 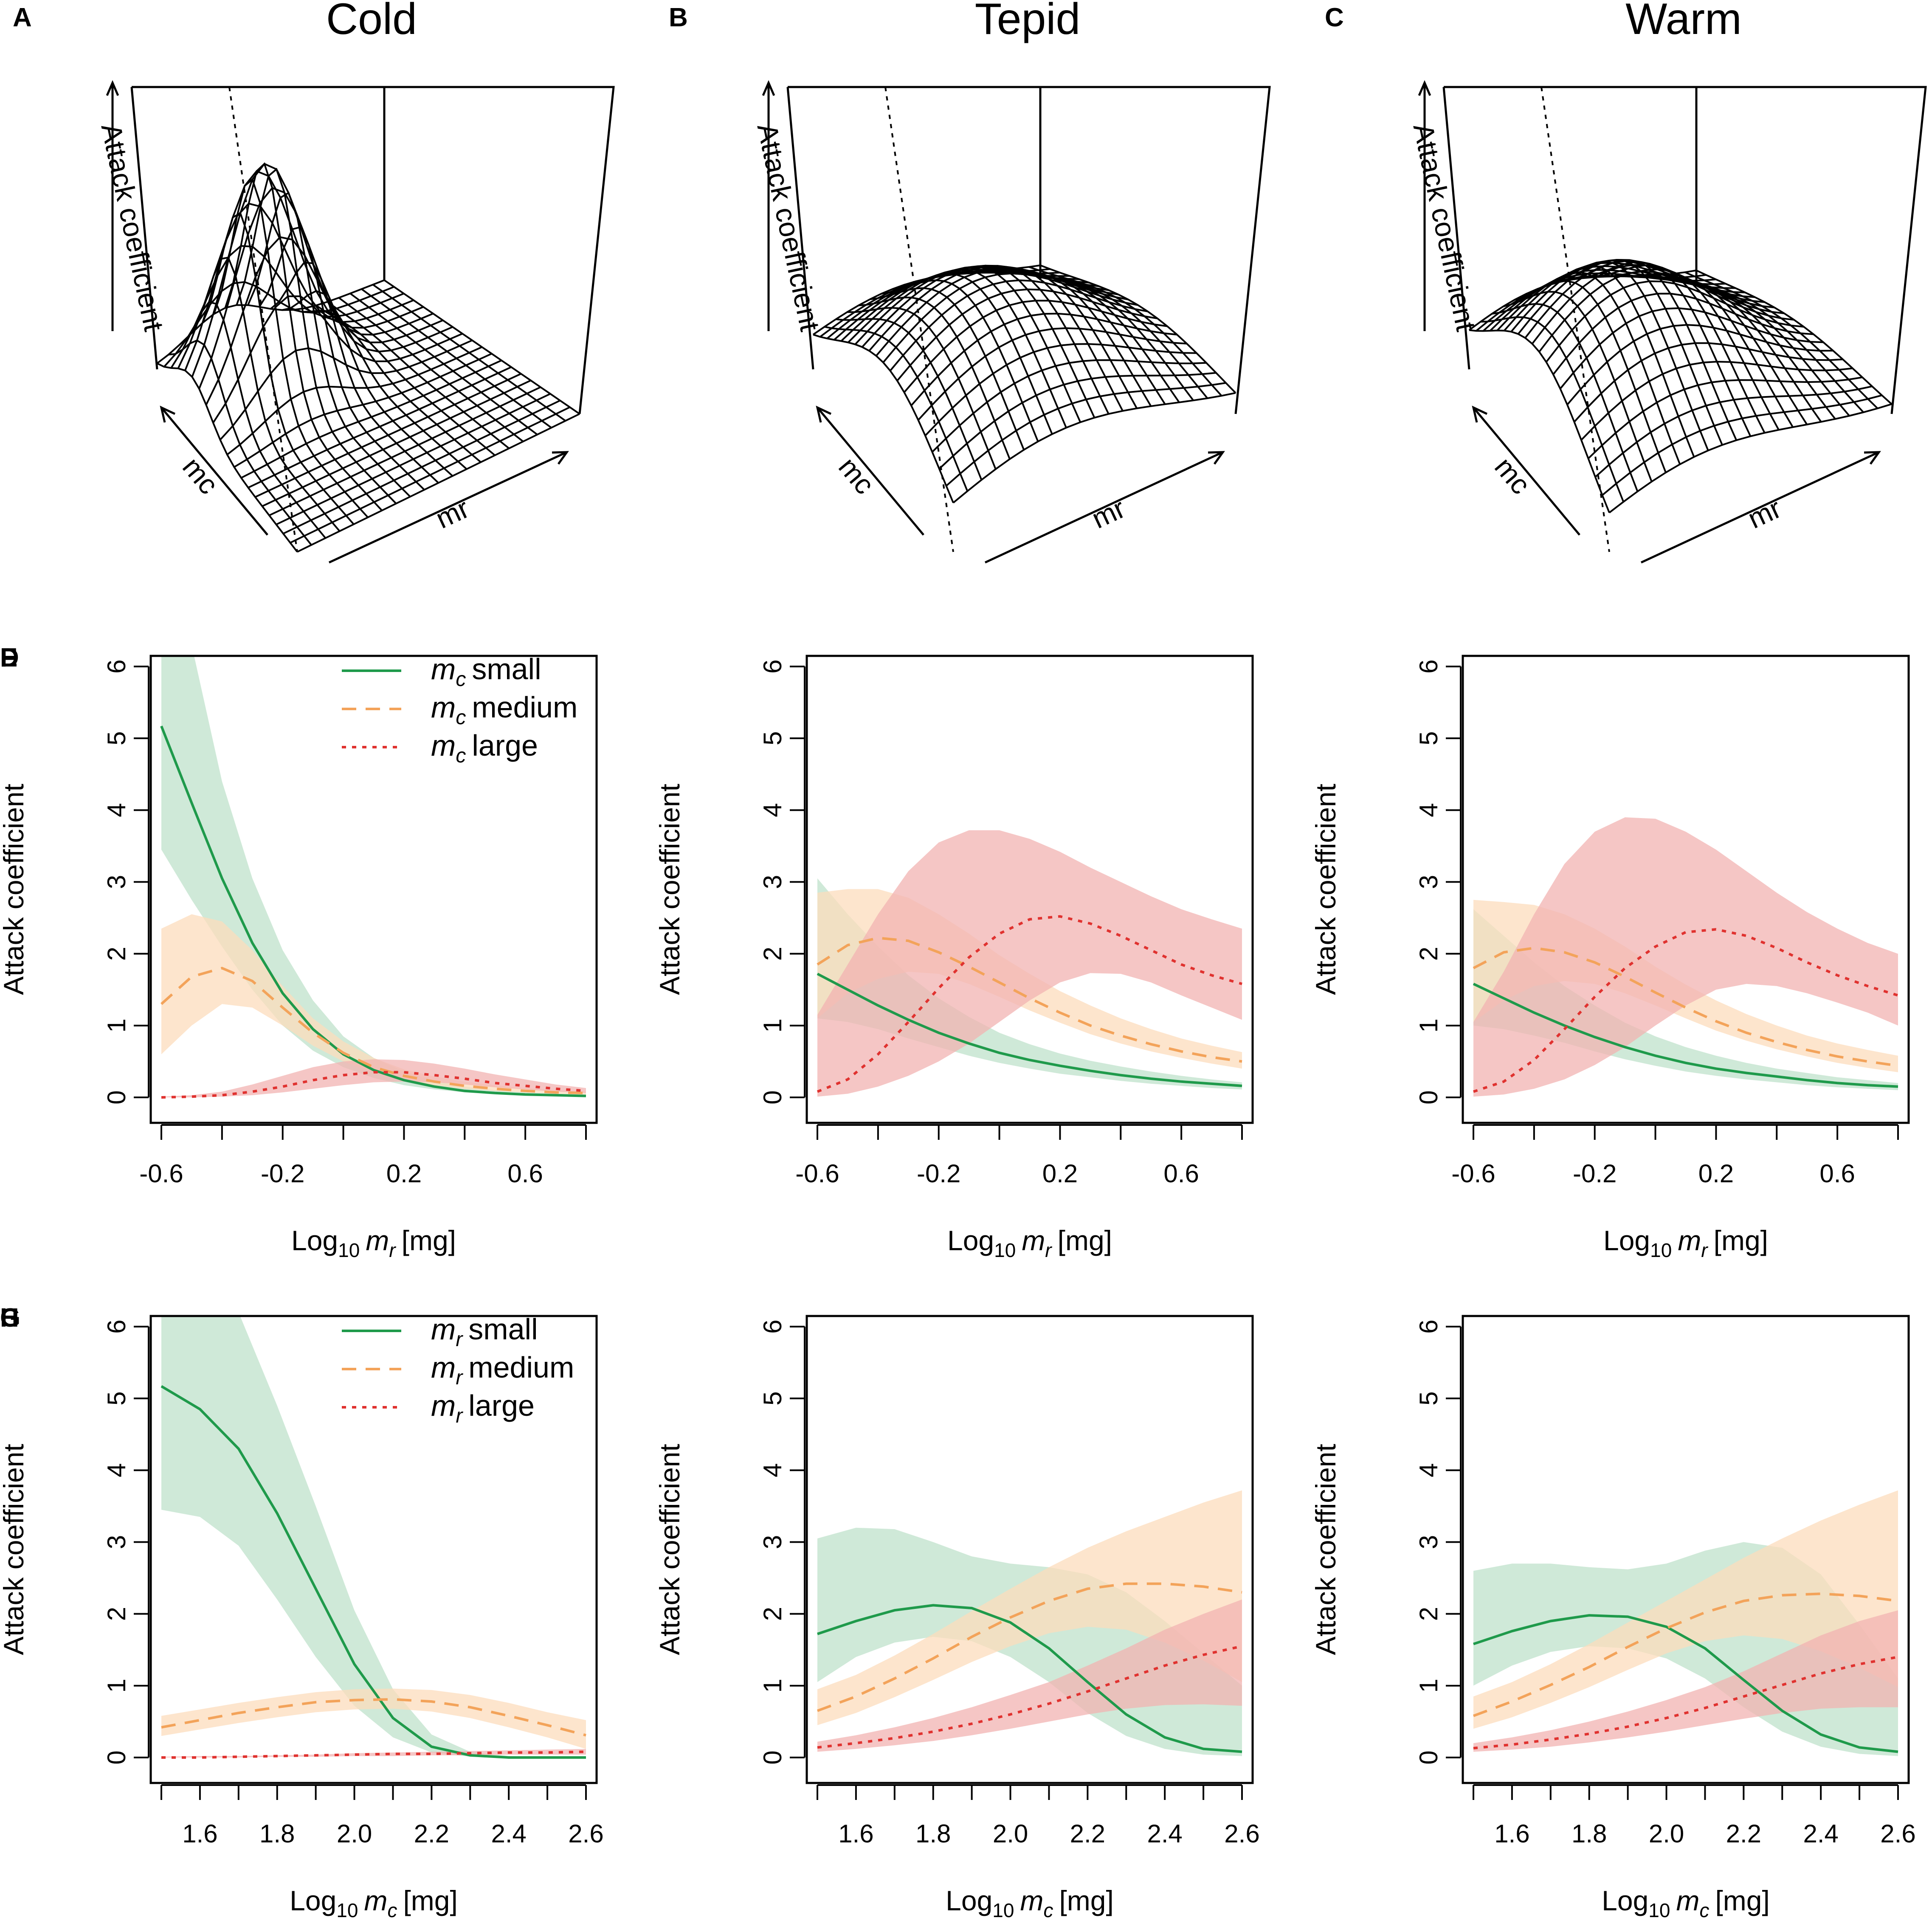 I want to click on y-tick-label: 6, so click(x=1428, y=666).